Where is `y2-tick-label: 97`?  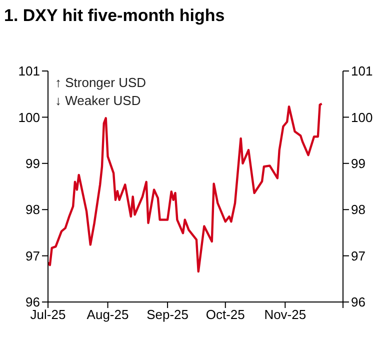
y2-tick-label: 97 is located at coordinates (358, 256).